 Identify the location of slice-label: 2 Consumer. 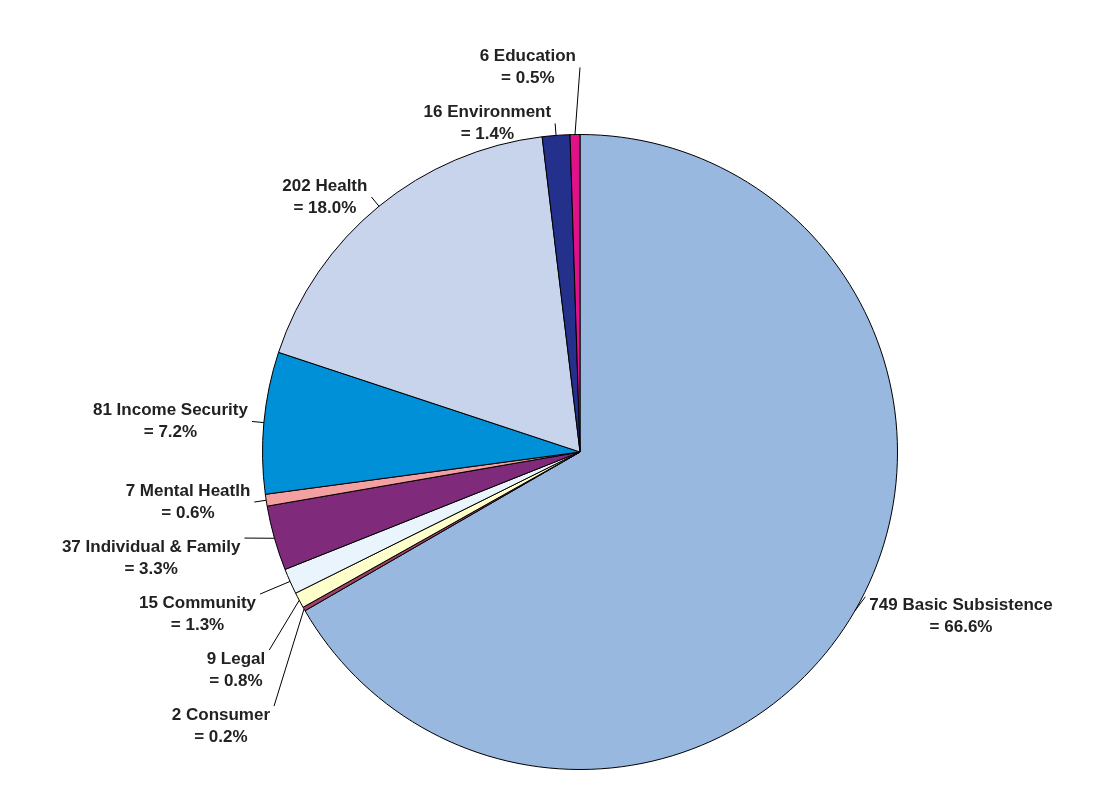
(221, 714).